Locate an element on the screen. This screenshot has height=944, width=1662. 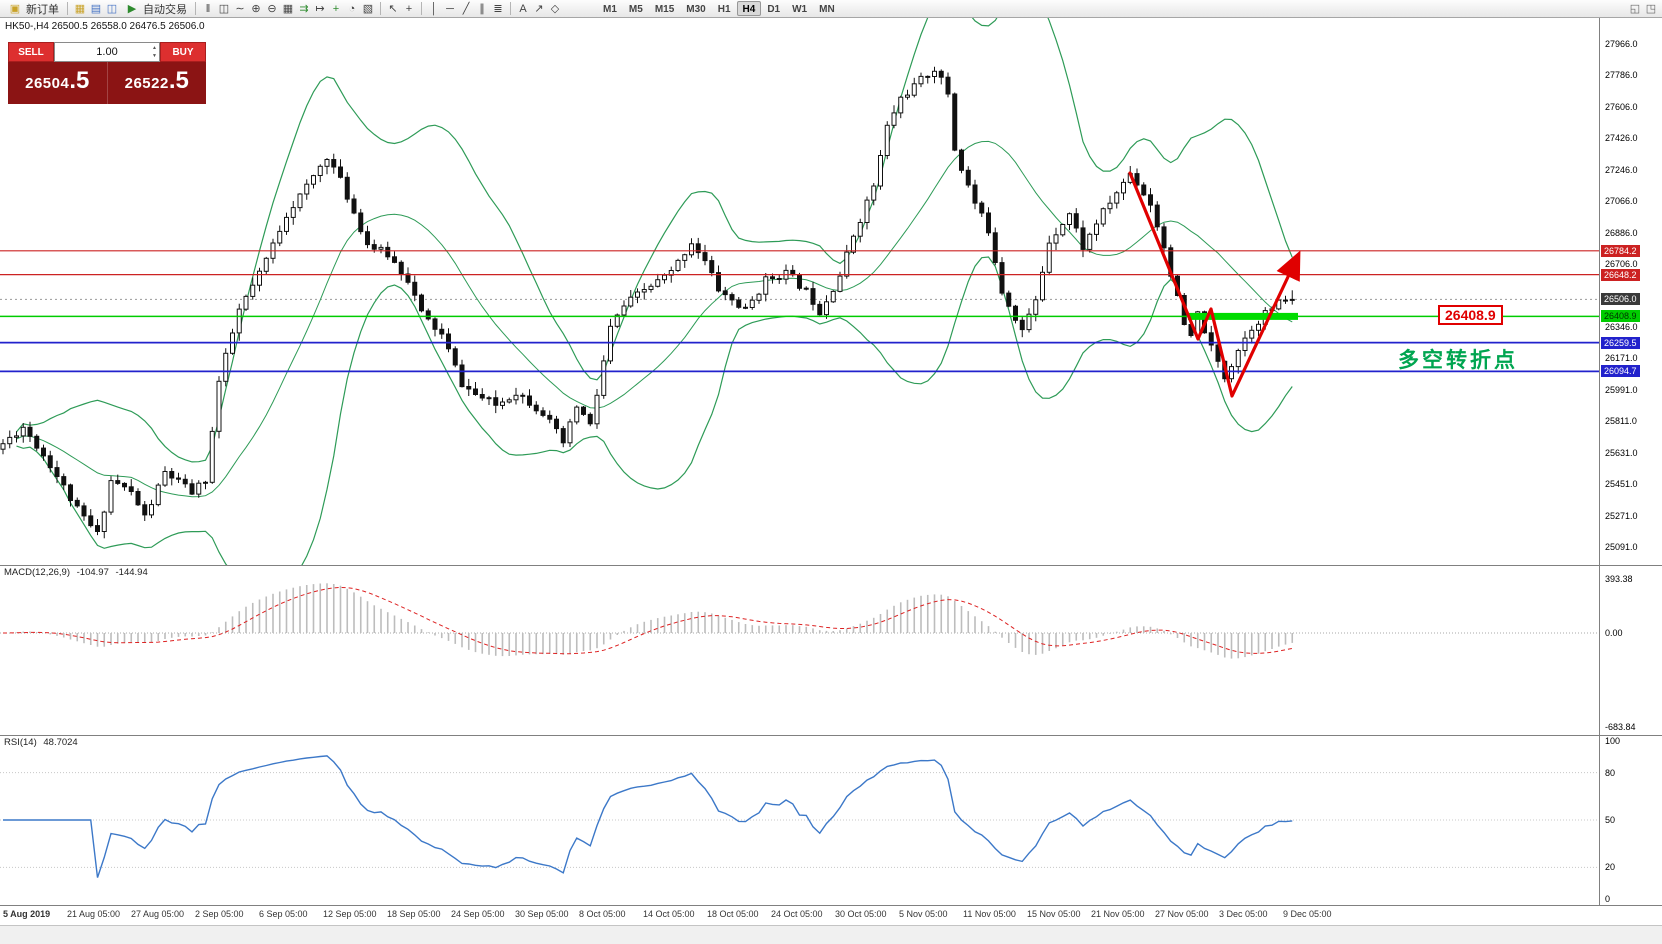
periods-icon: ◔ is located at coordinates (352, 8).